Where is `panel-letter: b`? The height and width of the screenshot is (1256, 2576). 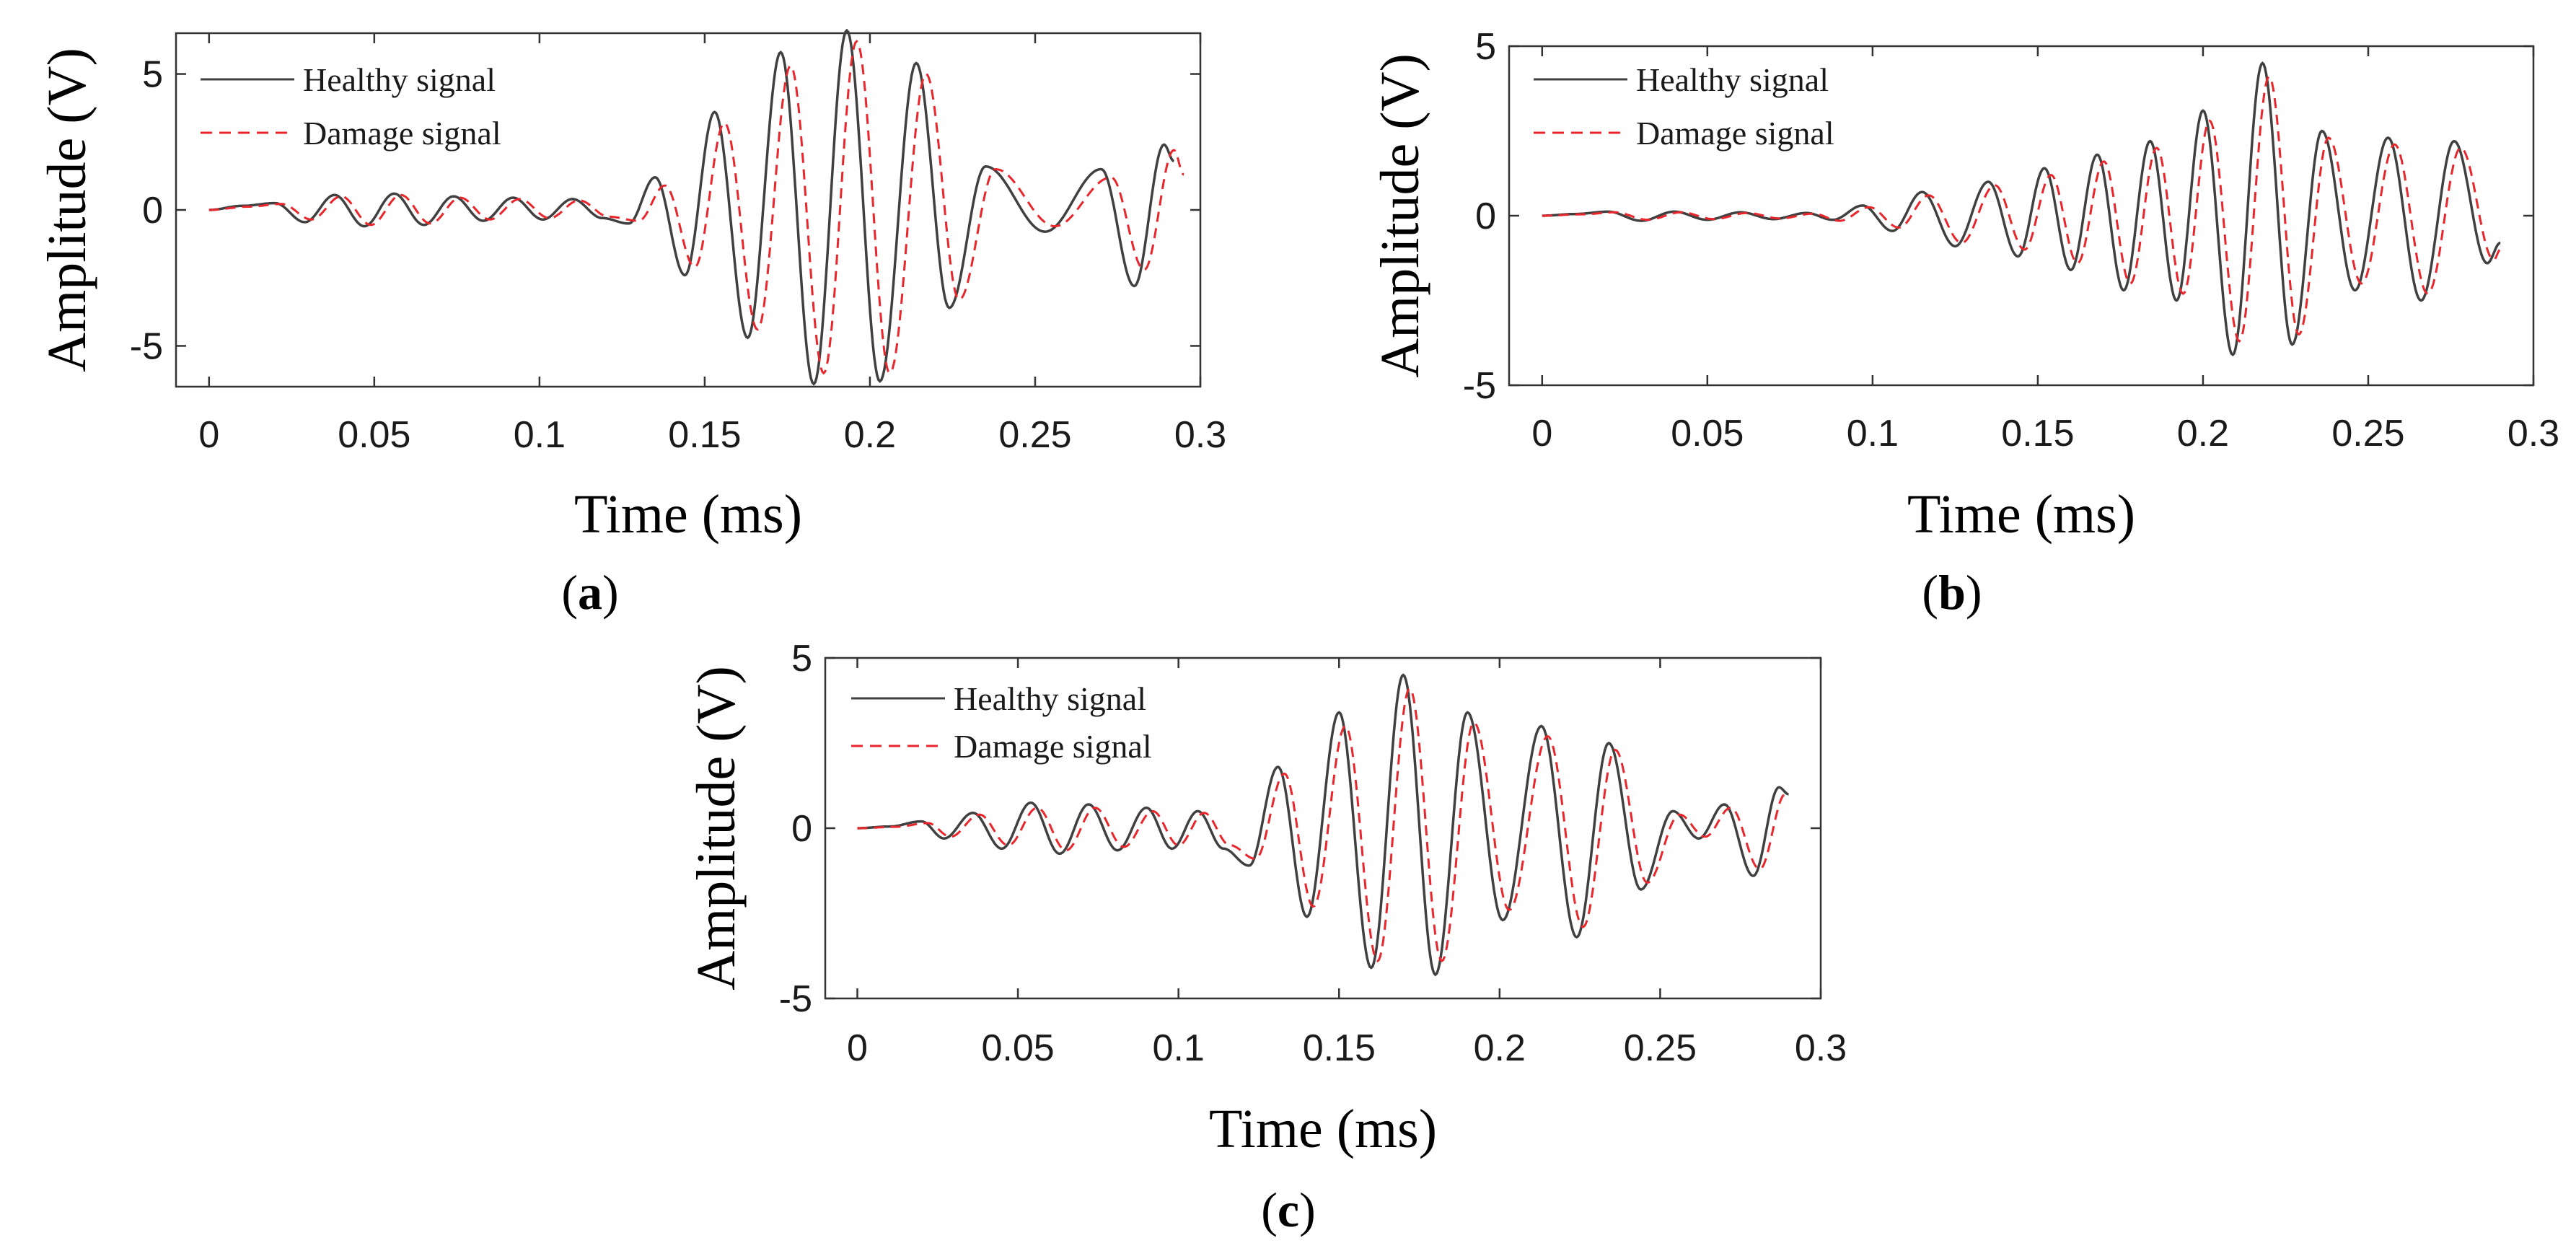 panel-letter: b is located at coordinates (1952, 592).